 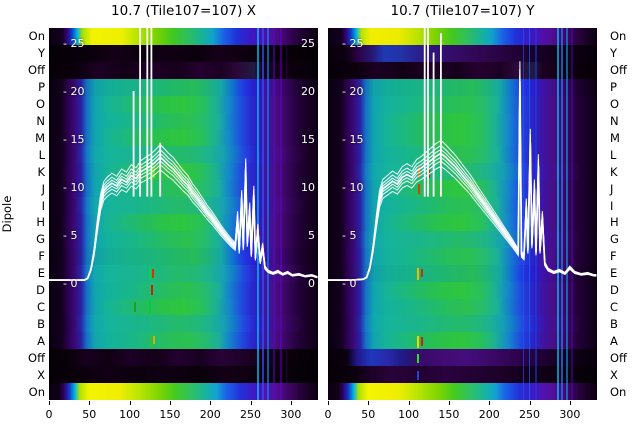 I want to click on inner-db-tick-right: 5, so click(x=311, y=235).